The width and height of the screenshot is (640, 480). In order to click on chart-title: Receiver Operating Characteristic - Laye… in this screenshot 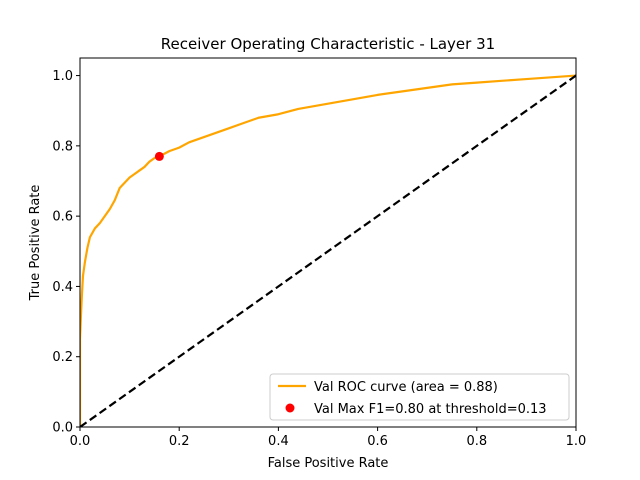, I will do `click(328, 44)`.